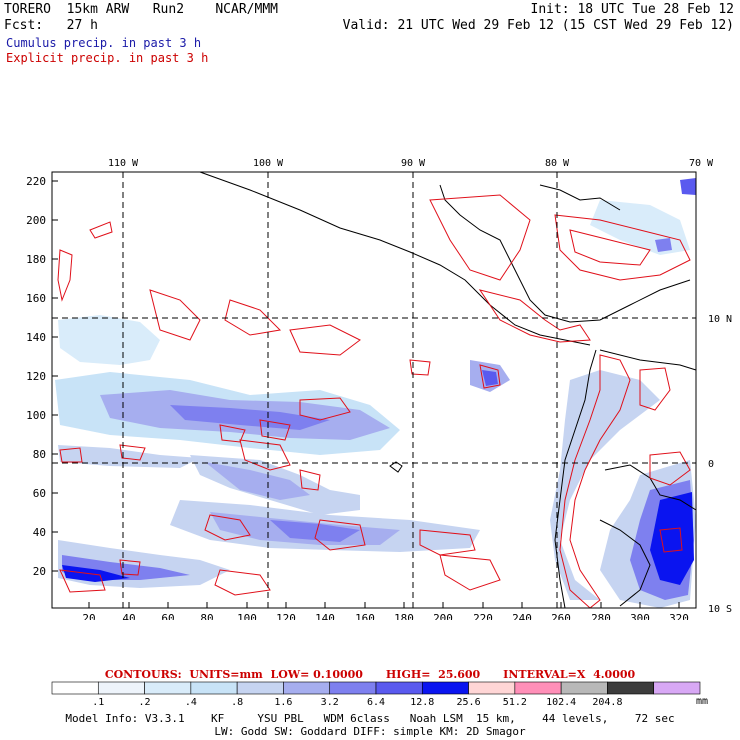 This screenshot has height=740, width=740. Describe the element at coordinates (107, 58) in the screenshot. I see `explicit-field-label: Explicit precip. in past 3 h` at that location.